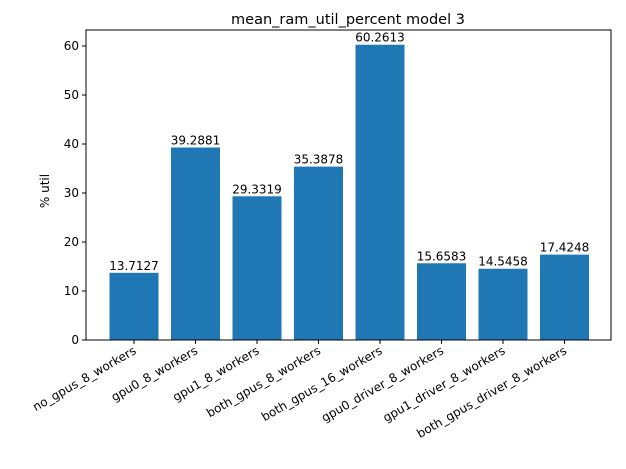 Image resolution: width=626 pixels, height=469 pixels. Describe the element at coordinates (319, 160) in the screenshot. I see `data-label: 35.3878` at that location.